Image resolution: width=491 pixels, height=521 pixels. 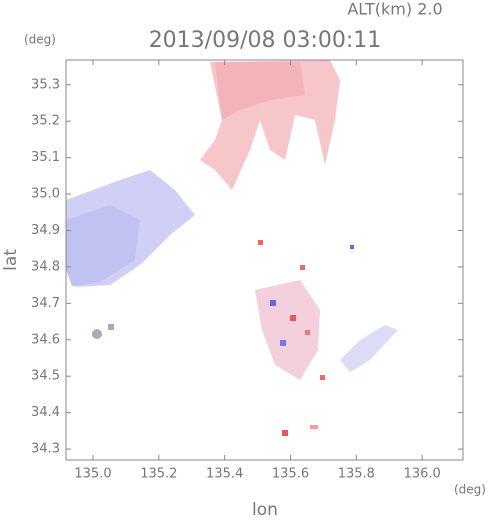 I want to click on echo-central, so click(x=287, y=330).